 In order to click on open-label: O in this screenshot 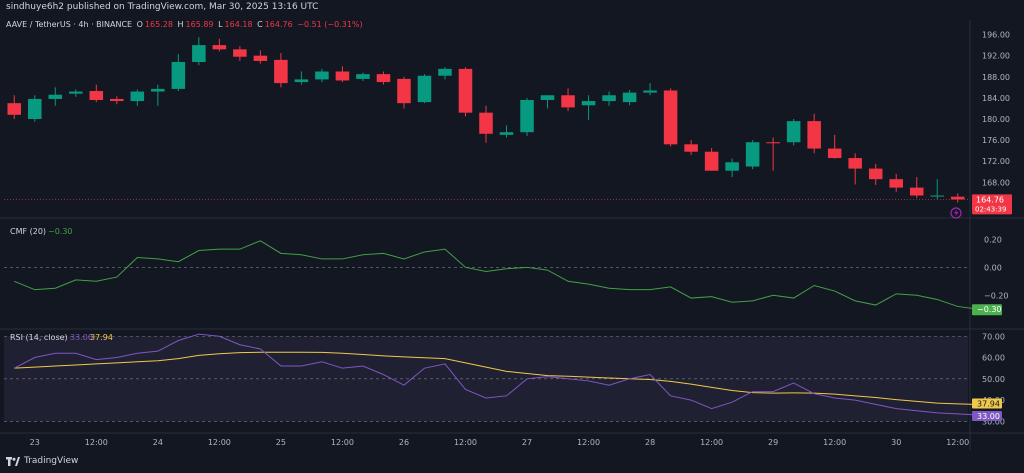, I will do `click(139, 24)`.